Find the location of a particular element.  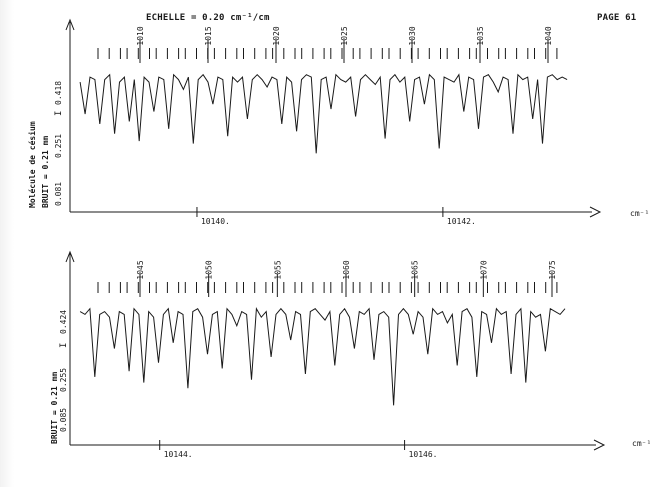

bottom-y-arrow-icon is located at coordinates (70, 256).